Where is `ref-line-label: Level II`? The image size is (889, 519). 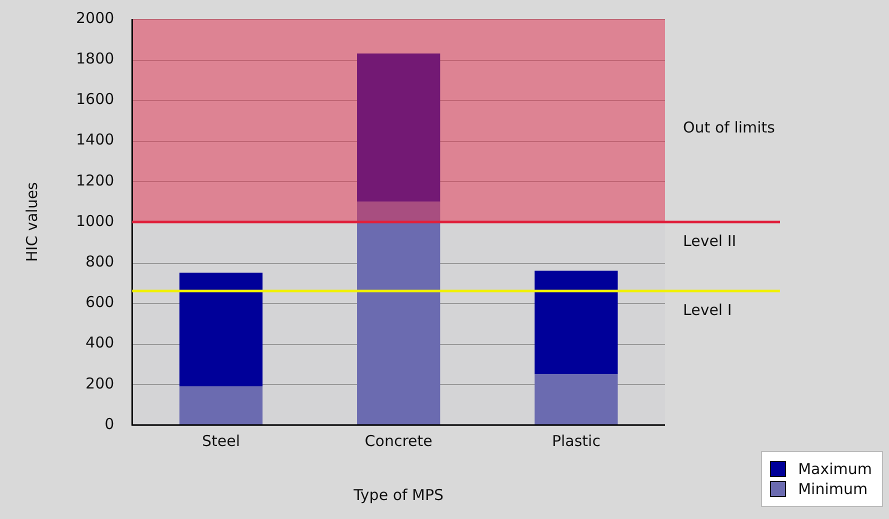
ref-line-label: Level II is located at coordinates (709, 241).